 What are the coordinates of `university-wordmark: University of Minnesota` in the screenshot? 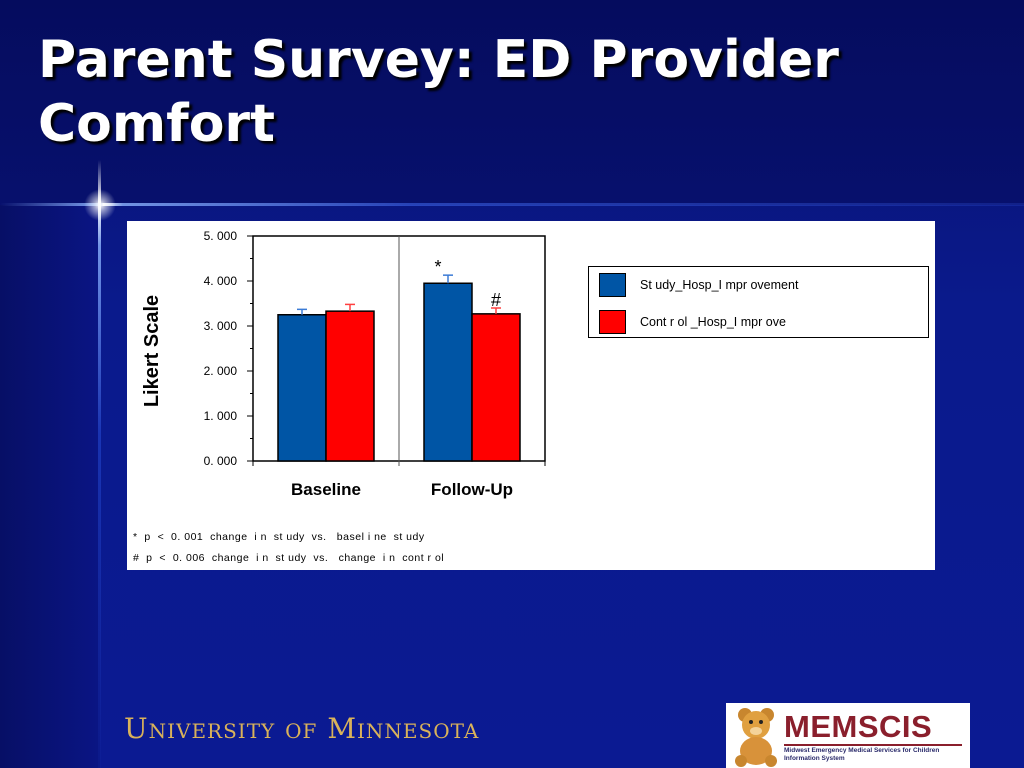 It's located at (302, 728).